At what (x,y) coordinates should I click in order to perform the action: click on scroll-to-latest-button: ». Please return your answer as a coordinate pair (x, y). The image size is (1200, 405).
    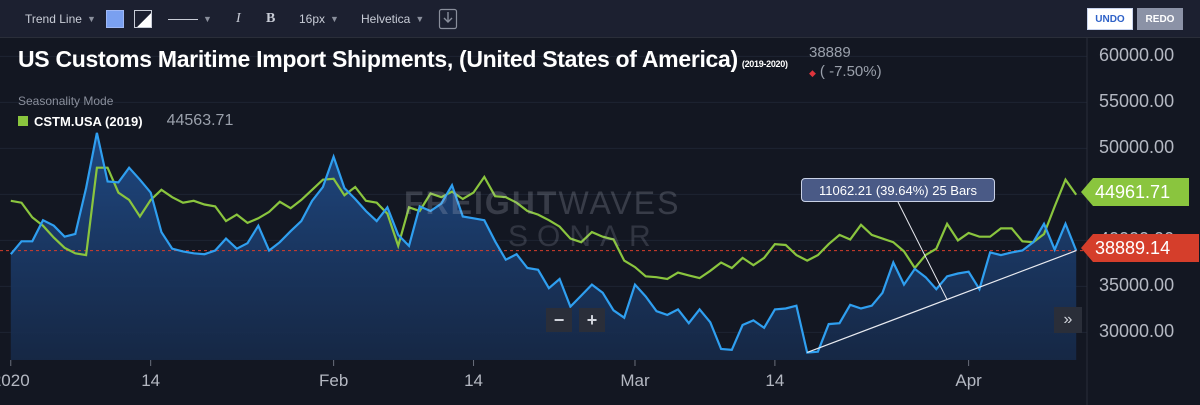
    Looking at the image, I should click on (1068, 320).